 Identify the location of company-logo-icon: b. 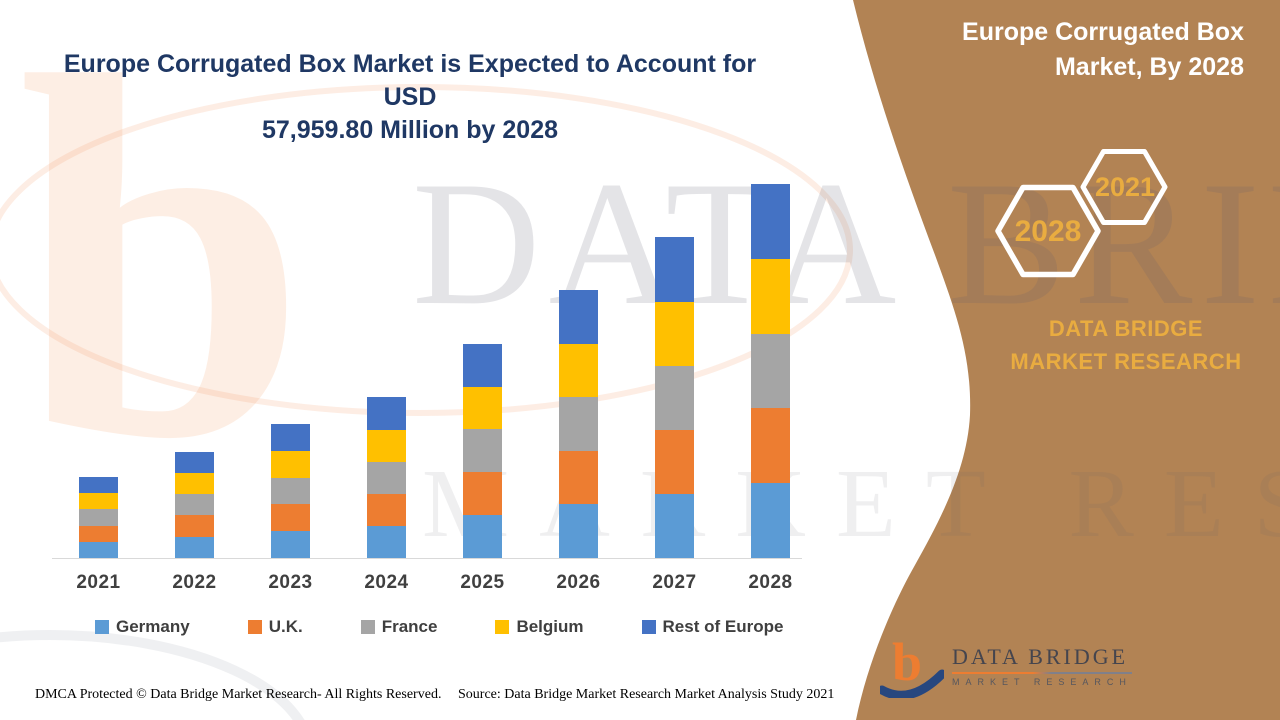
(912, 666).